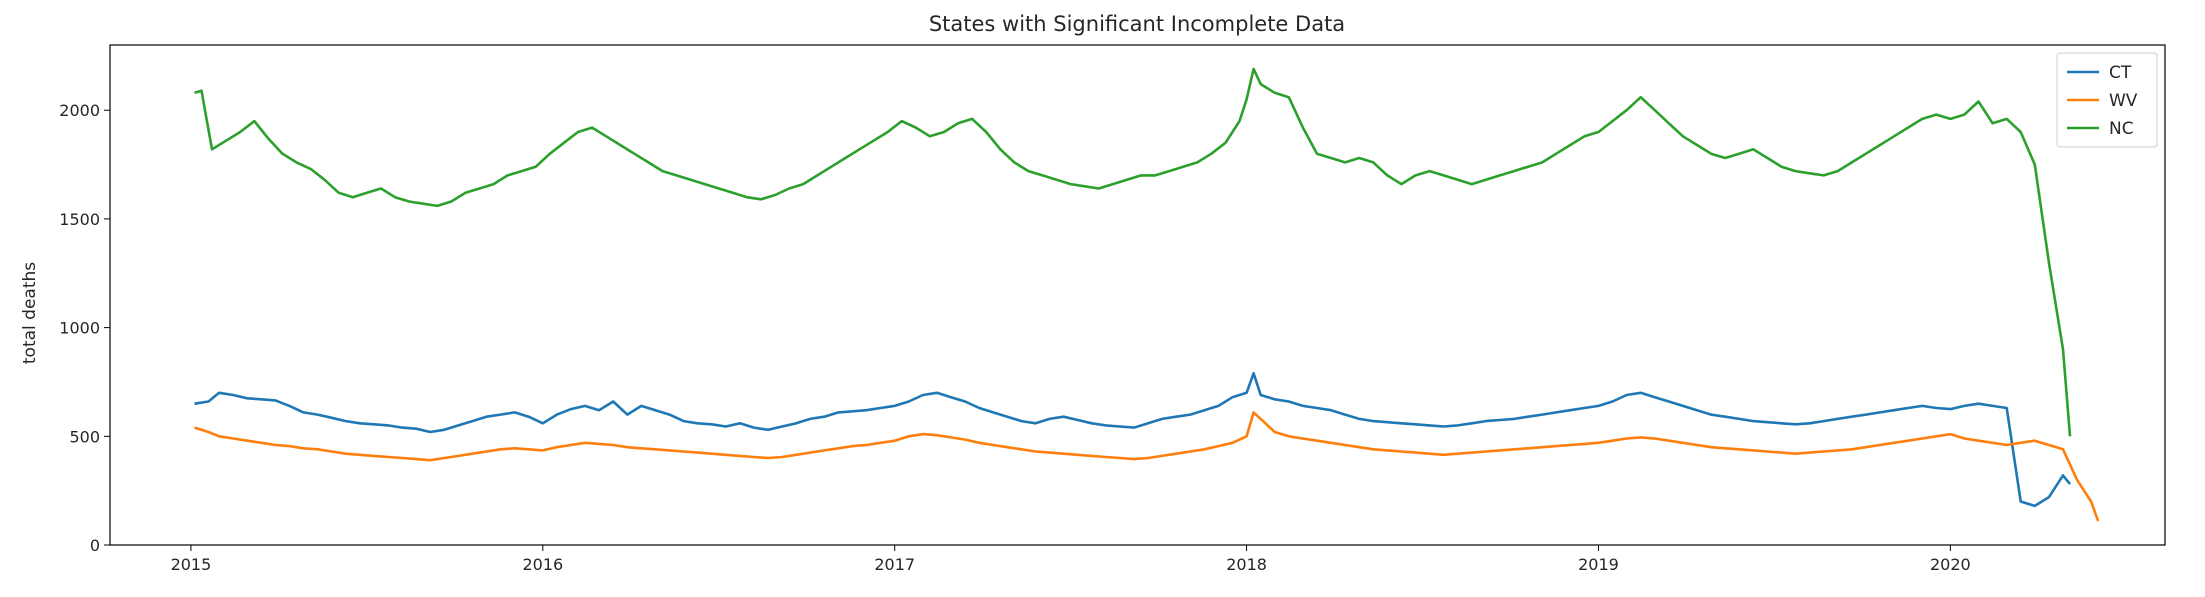 The image size is (2205, 597). I want to click on y-tick-label: 1000, so click(79, 328).